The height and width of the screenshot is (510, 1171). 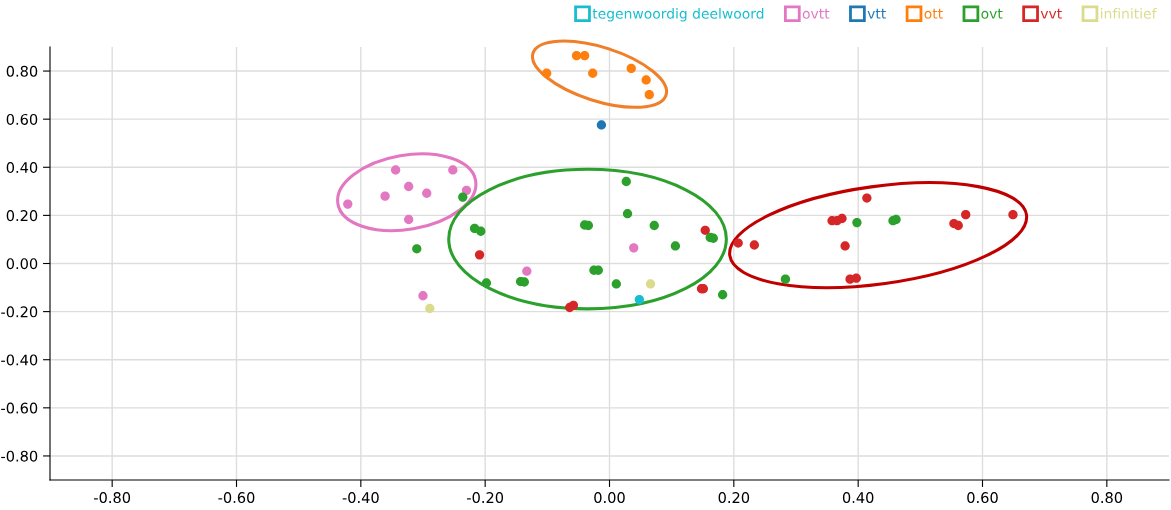 What do you see at coordinates (678, 15) in the screenshot?
I see `legend-label: tegenwoordig deelwoord` at bounding box center [678, 15].